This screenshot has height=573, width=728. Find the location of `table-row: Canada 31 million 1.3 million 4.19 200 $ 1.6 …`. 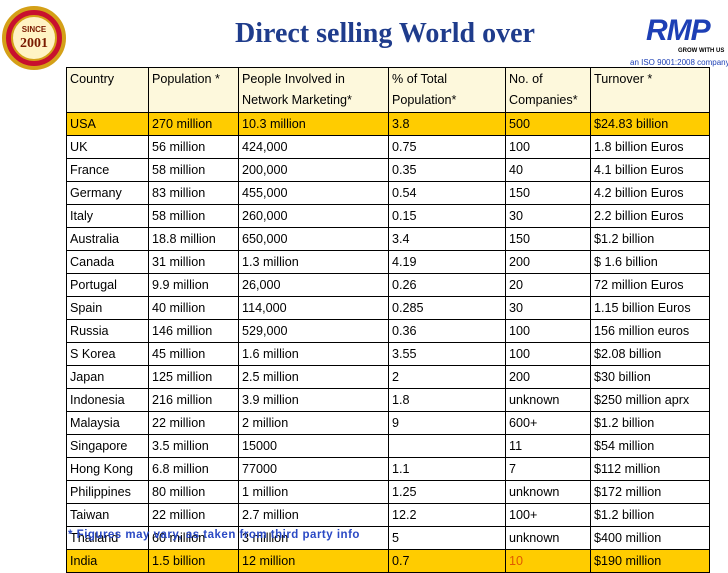

table-row: Canada 31 million 1.3 million 4.19 200 $ 1.6 … is located at coordinates (388, 262).